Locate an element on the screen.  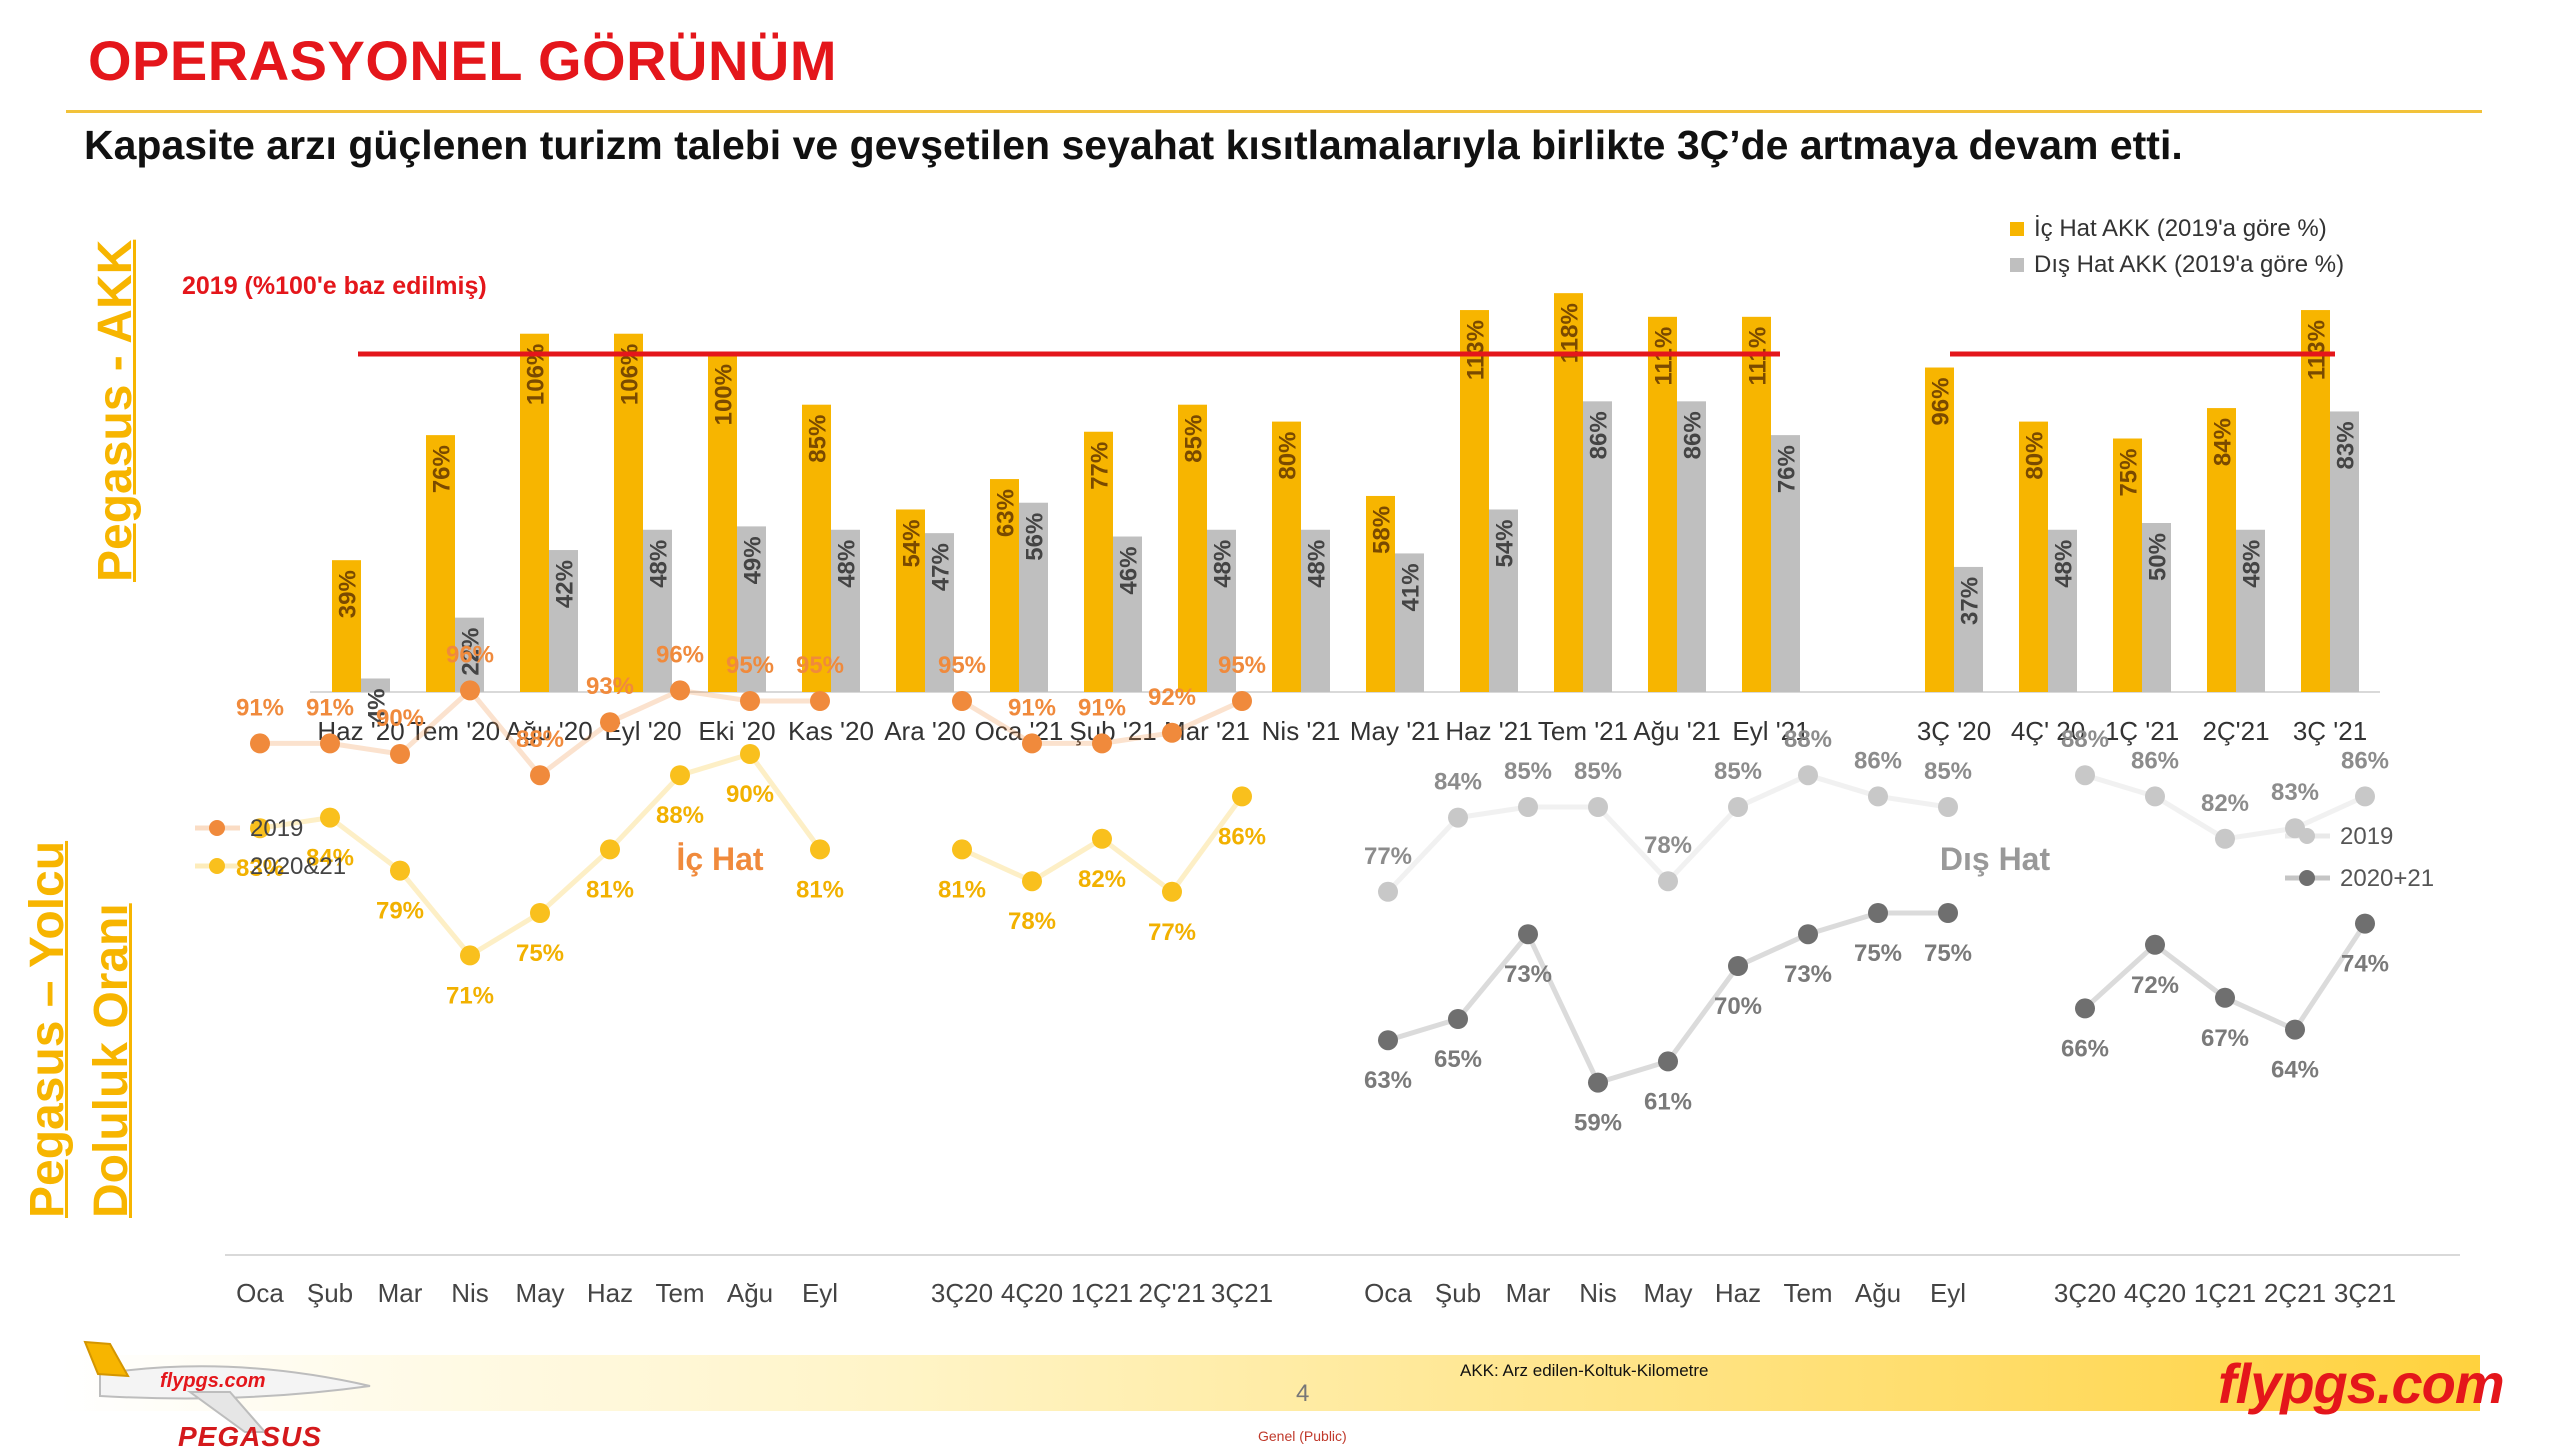
akk-x-tick-label: Şub '21 is located at coordinates (1112, 731).